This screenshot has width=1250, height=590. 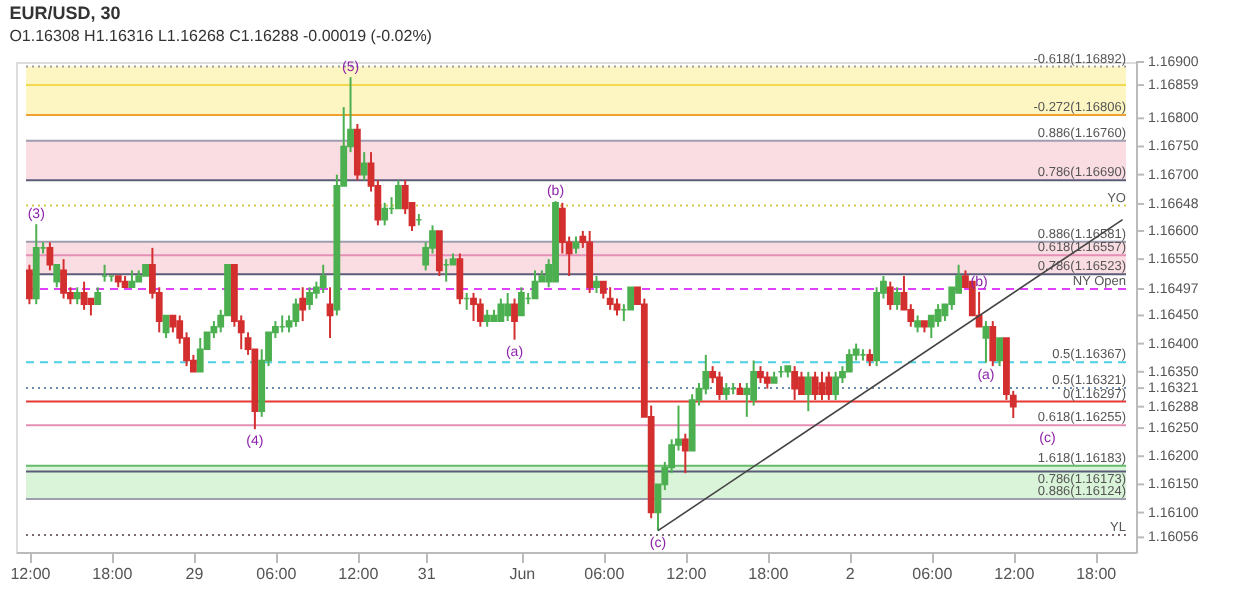 What do you see at coordinates (221, 35) in the screenshot?
I see `chart-subtitle: O1.16308 H1.16316 L1.16268 C1.16288 -0.00019 (-0.02%)` at bounding box center [221, 35].